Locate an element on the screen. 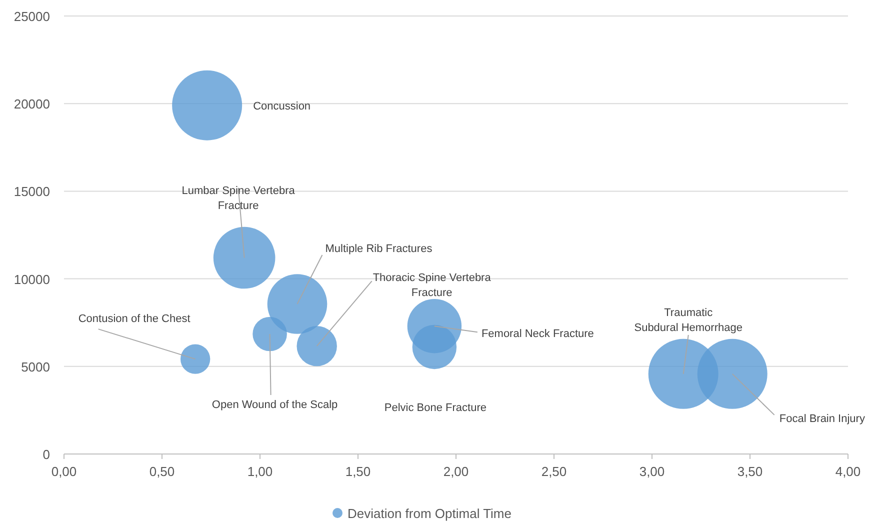 The width and height of the screenshot is (875, 523). x-tick-label: 3,50 is located at coordinates (750, 471).